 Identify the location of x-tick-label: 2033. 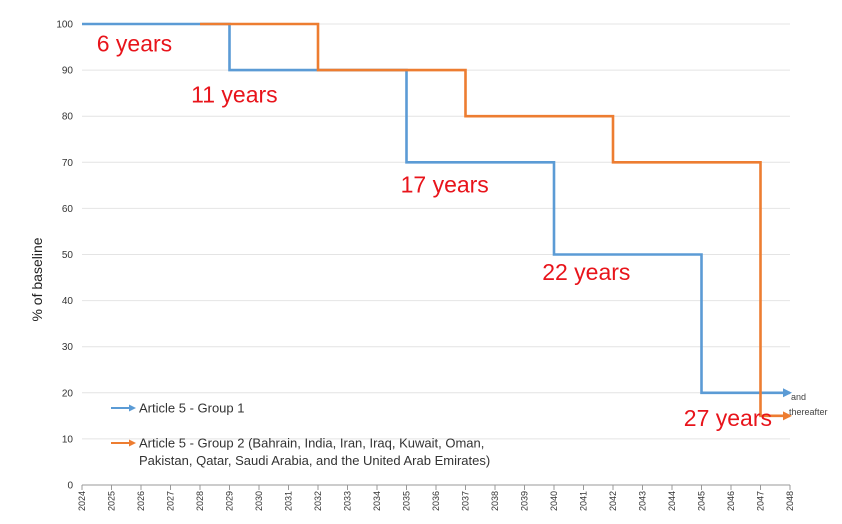
(348, 501).